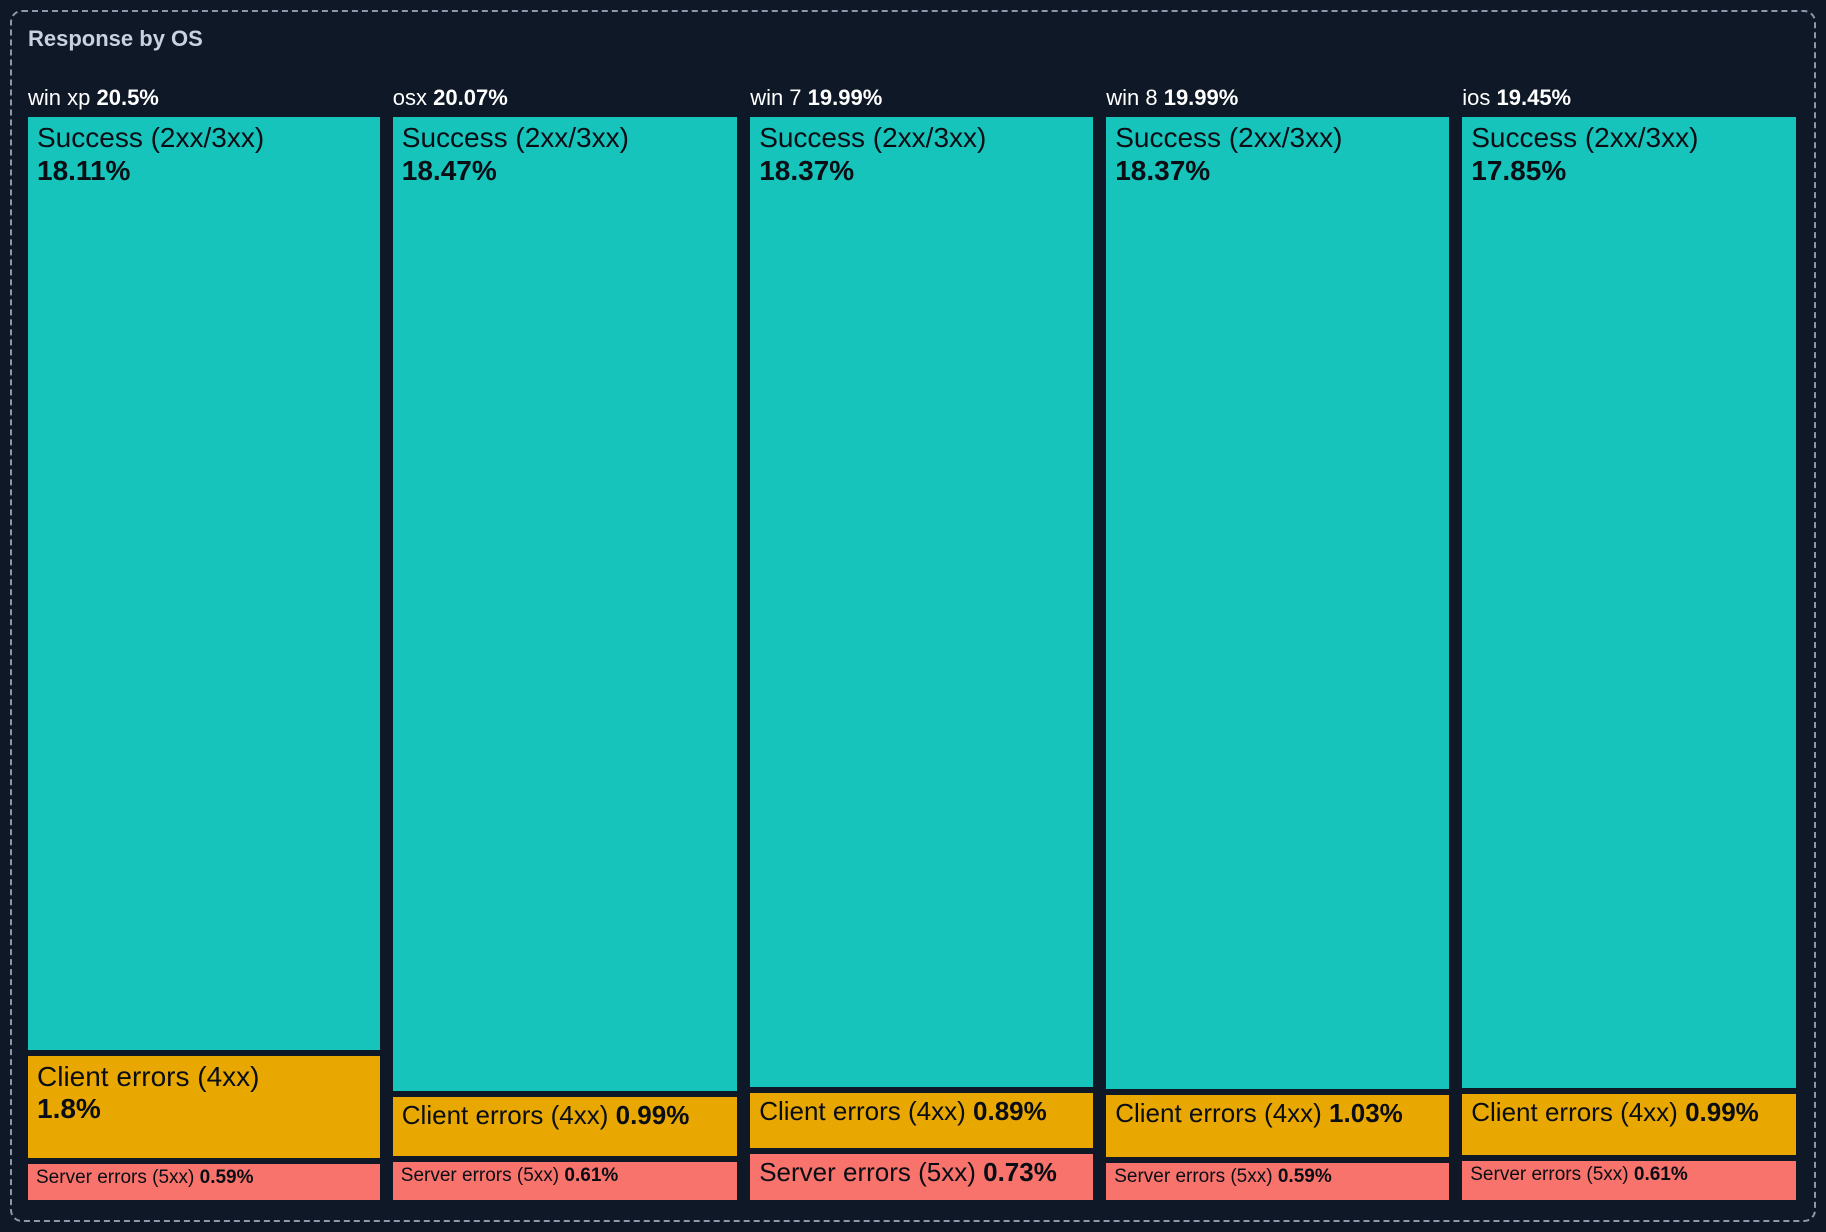 The width and height of the screenshot is (1826, 1232). I want to click on column-percentage: 20.5%, so click(127, 98).